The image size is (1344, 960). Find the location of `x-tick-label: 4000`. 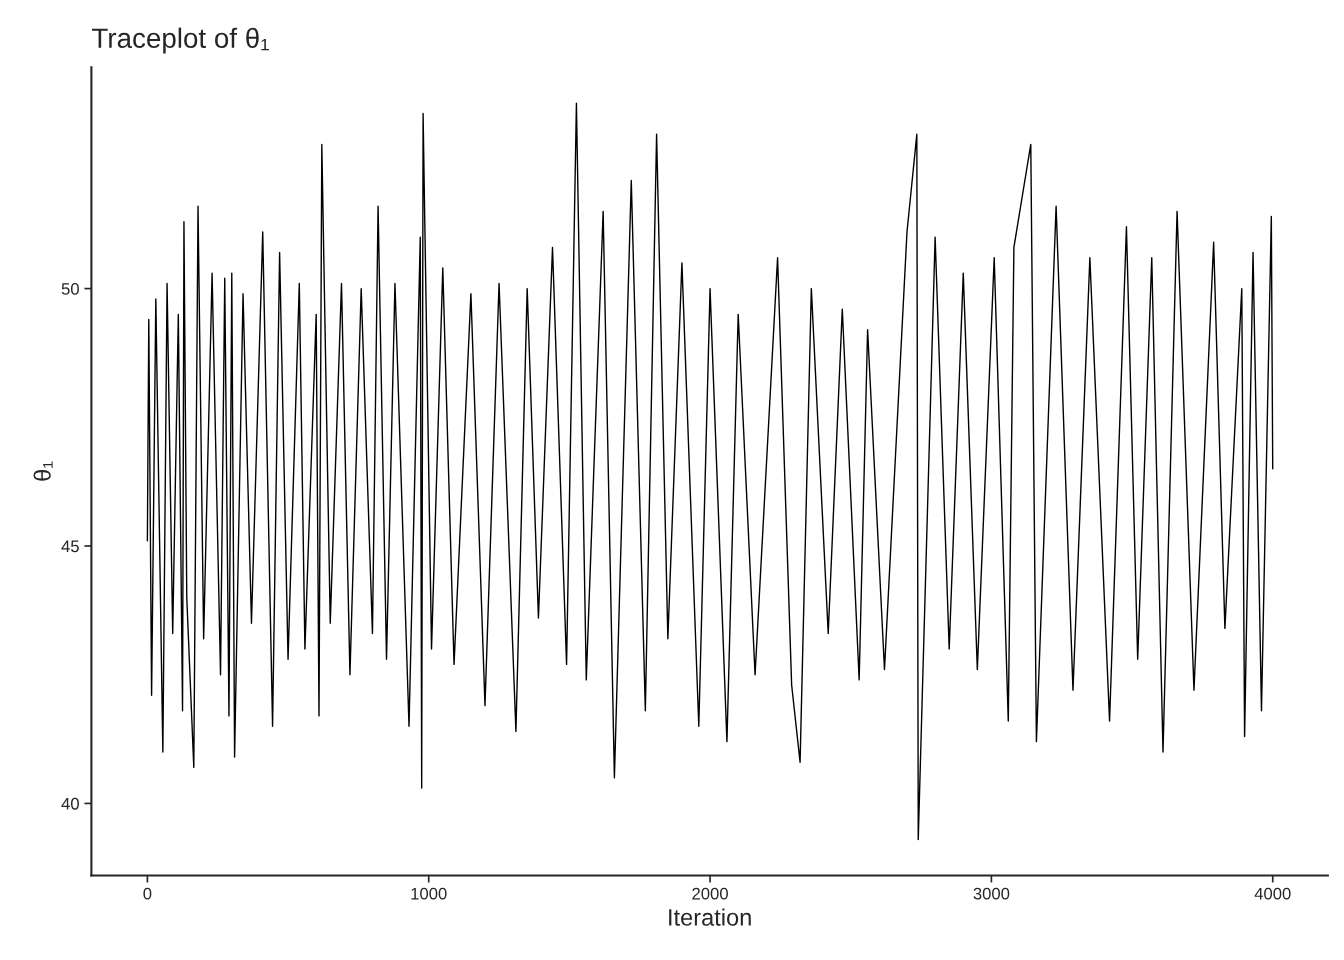

x-tick-label: 4000 is located at coordinates (1272, 893).